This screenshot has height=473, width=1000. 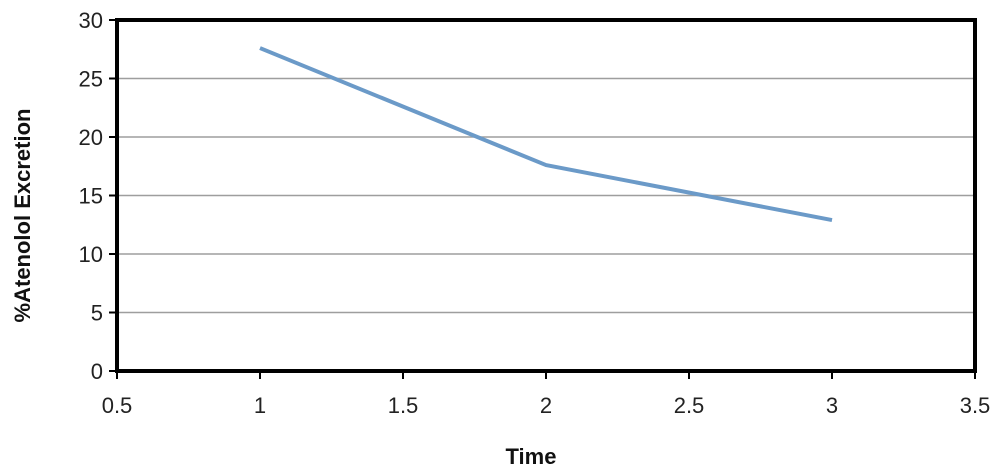 What do you see at coordinates (403, 405) in the screenshot?
I see `x-tick-label: 1.5` at bounding box center [403, 405].